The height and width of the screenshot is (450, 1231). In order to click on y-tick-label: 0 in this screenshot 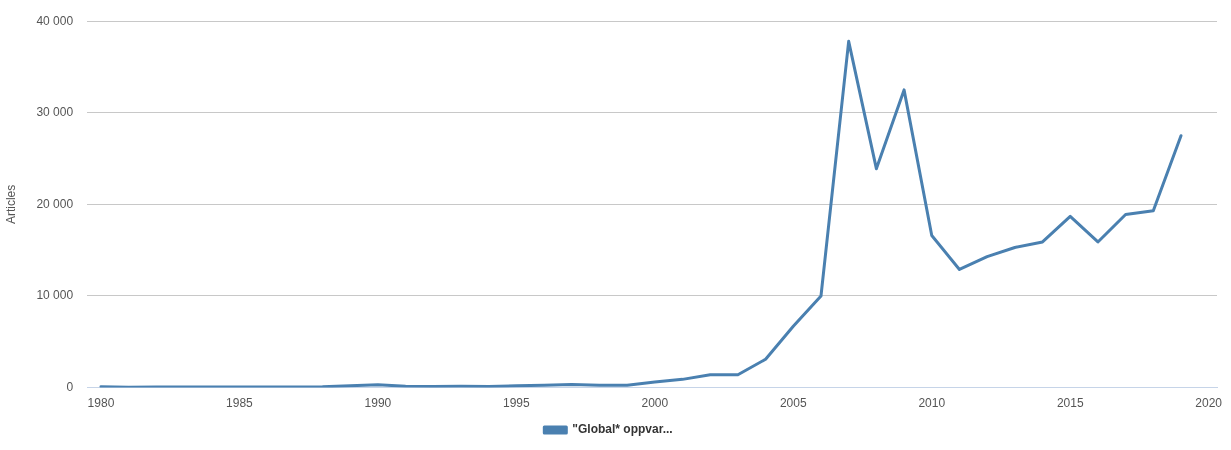, I will do `click(70, 386)`.